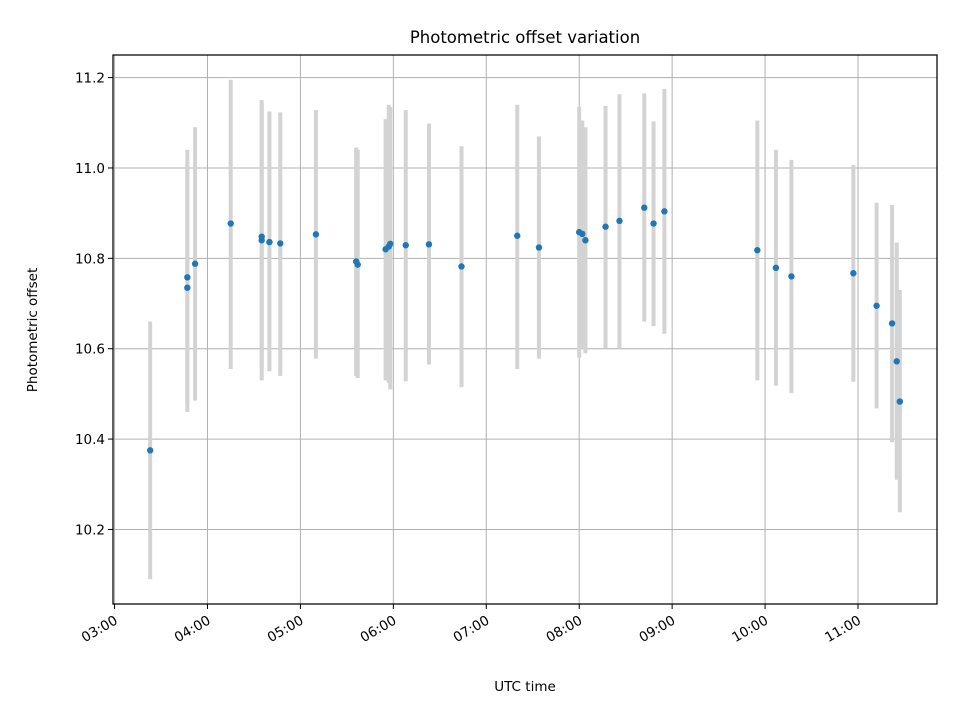  I want to click on y-tick-label: 10.6, so click(90, 350).